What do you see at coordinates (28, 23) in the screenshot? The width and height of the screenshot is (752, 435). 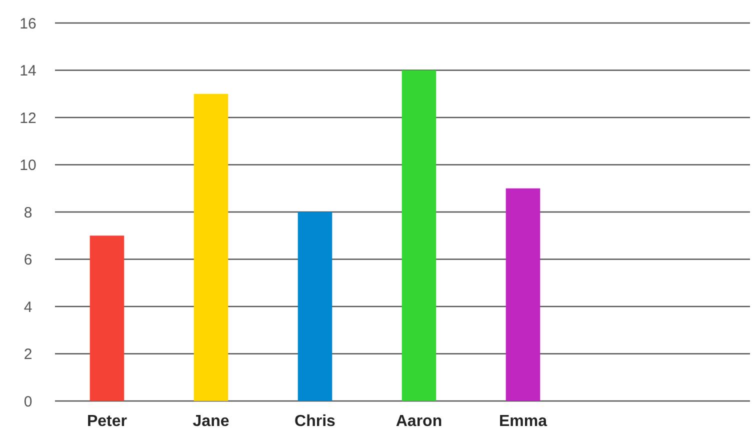 I see `y-tick-label: 16` at bounding box center [28, 23].